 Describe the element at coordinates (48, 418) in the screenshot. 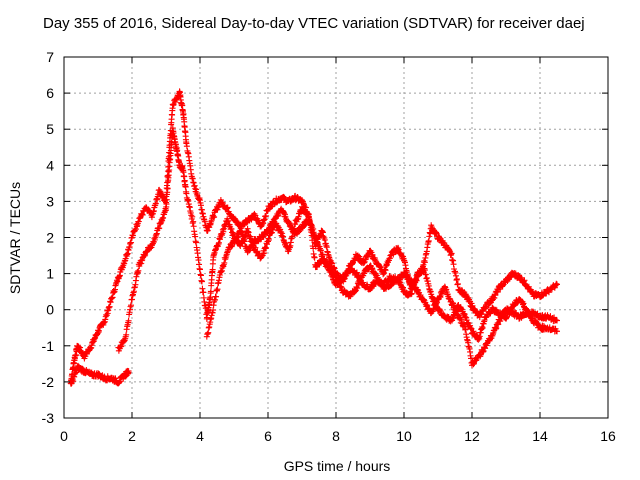

I see `y-tick-label--3: -3` at that location.